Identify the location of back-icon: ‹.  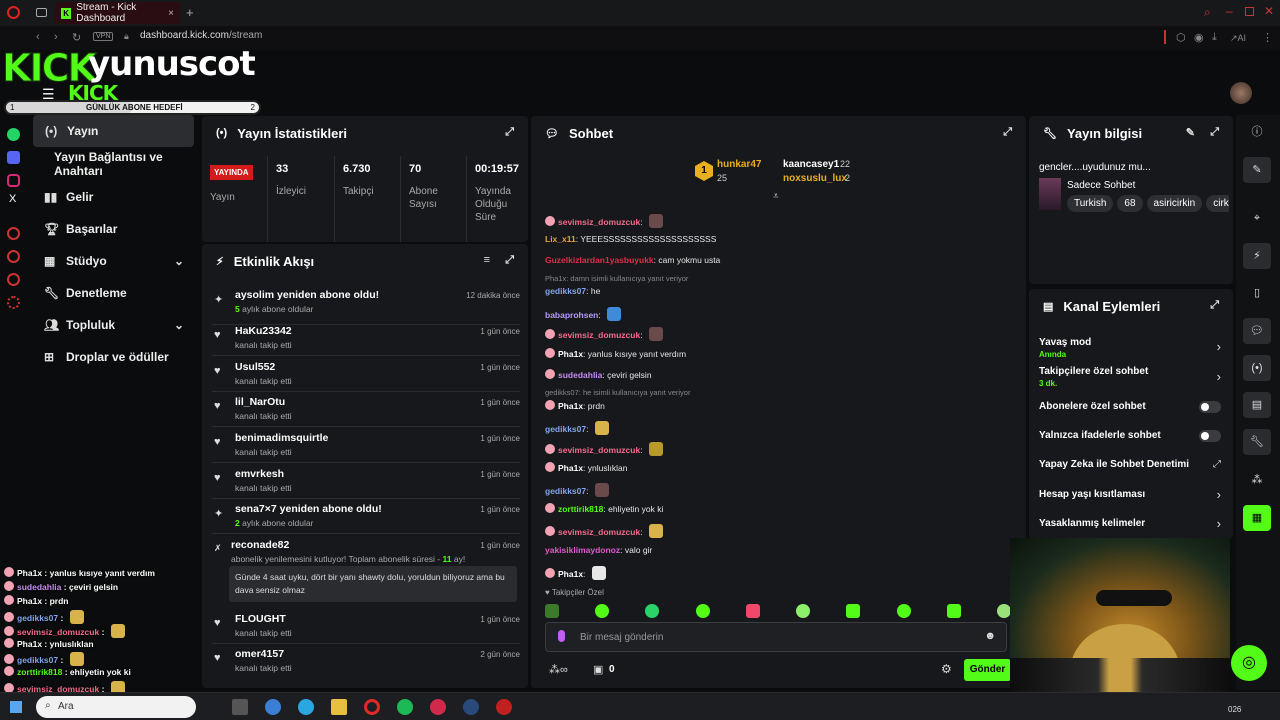
(38, 37).